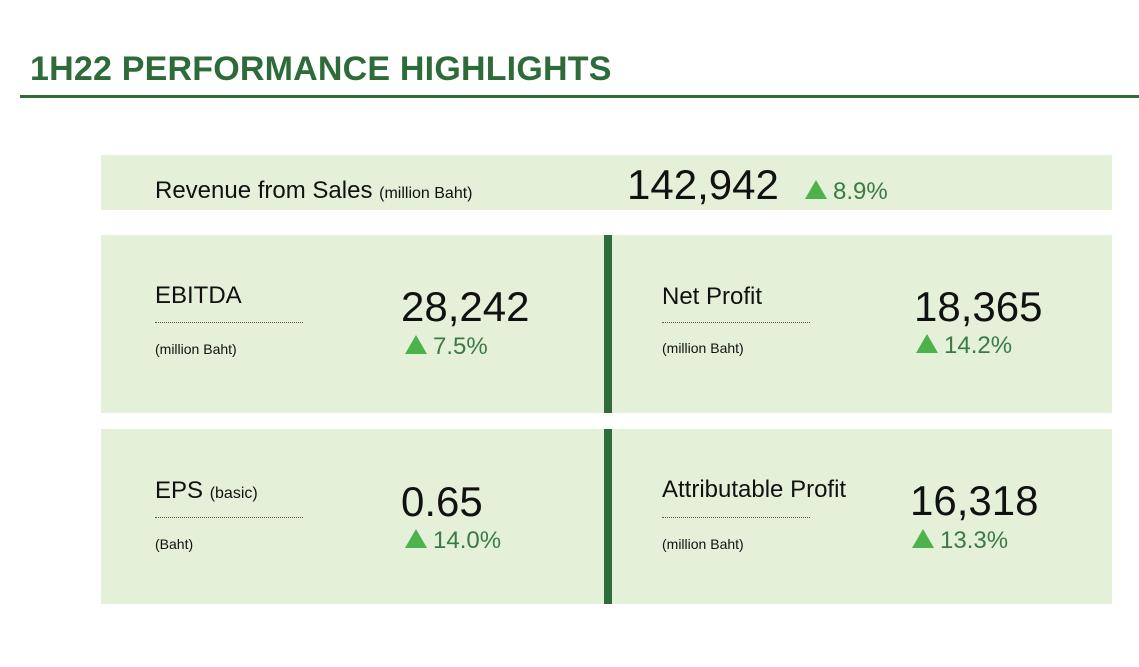 This screenshot has height=667, width=1139. Describe the element at coordinates (442, 501) in the screenshot. I see `eps-value: 0.65` at that location.